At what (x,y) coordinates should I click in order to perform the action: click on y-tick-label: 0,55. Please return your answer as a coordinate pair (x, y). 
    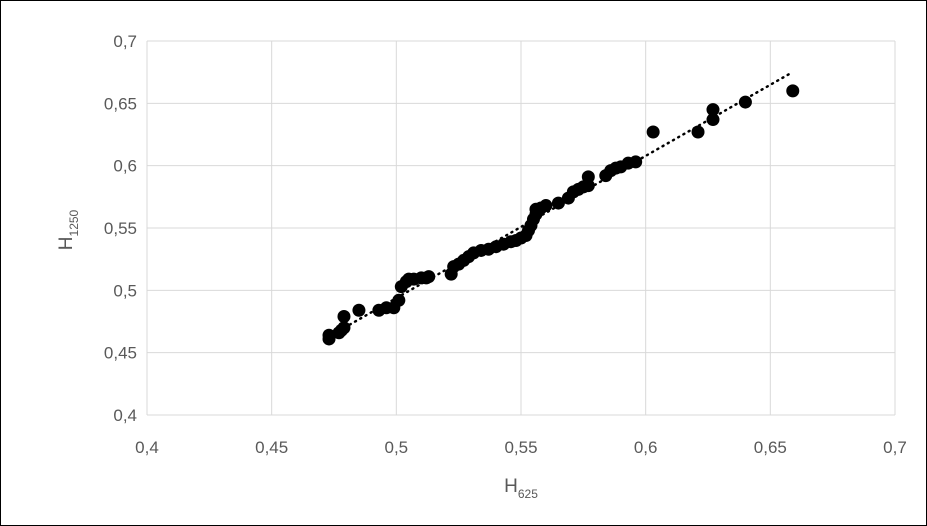
    Looking at the image, I should click on (120, 228).